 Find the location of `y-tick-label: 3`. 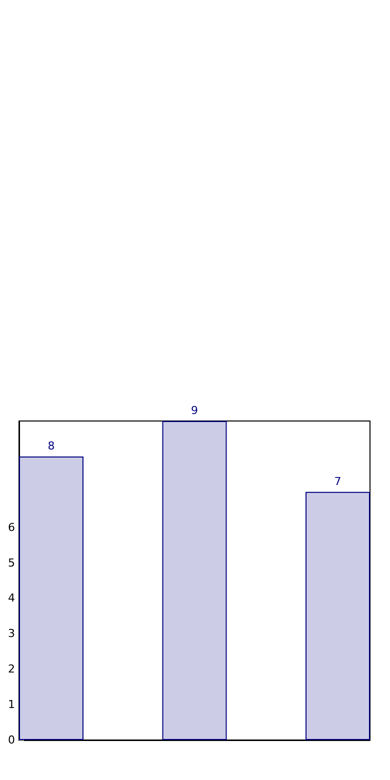

y-tick-label: 3 is located at coordinates (11, 633).